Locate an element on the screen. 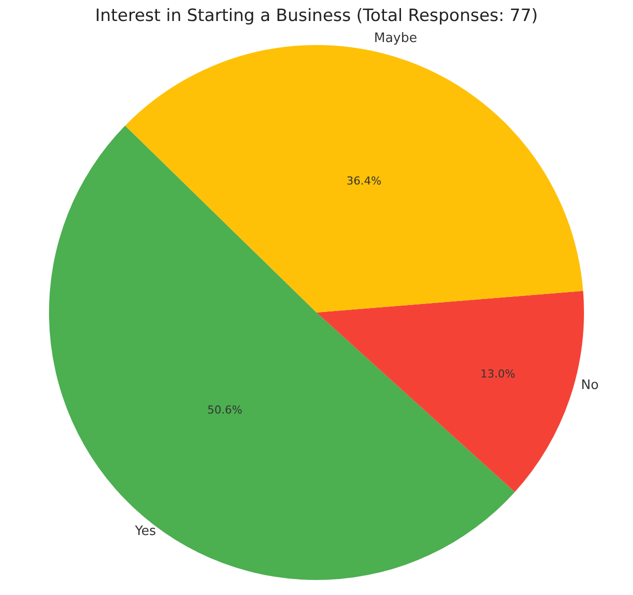 This screenshot has width=633, height=595. data-label: 13.0% is located at coordinates (498, 374).